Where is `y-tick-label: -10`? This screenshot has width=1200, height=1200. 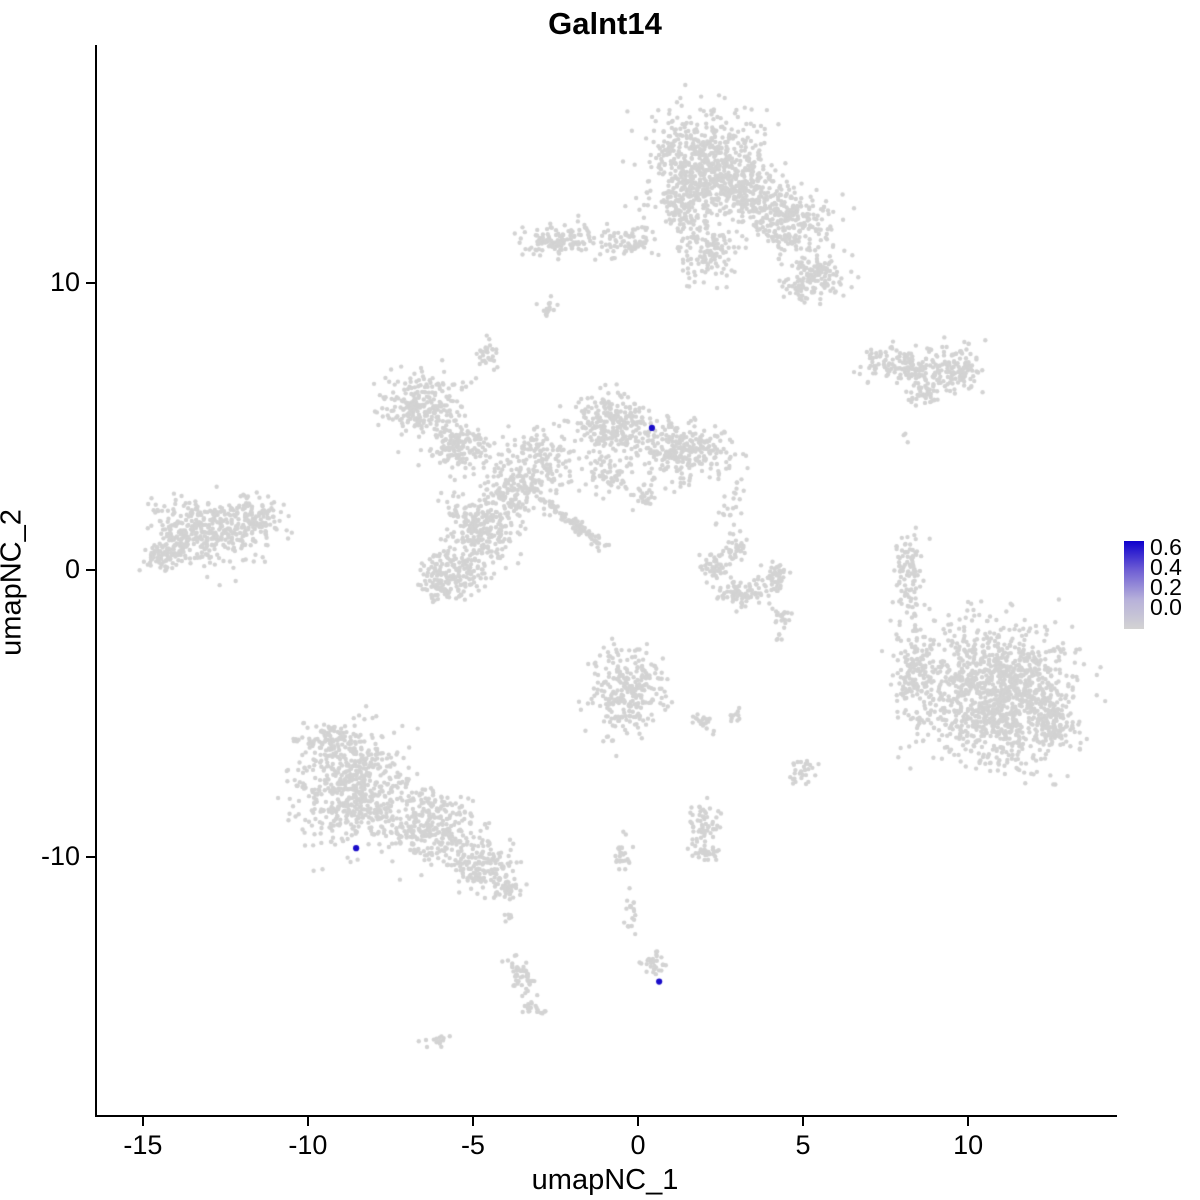 y-tick-label: -10 is located at coordinates (60, 855).